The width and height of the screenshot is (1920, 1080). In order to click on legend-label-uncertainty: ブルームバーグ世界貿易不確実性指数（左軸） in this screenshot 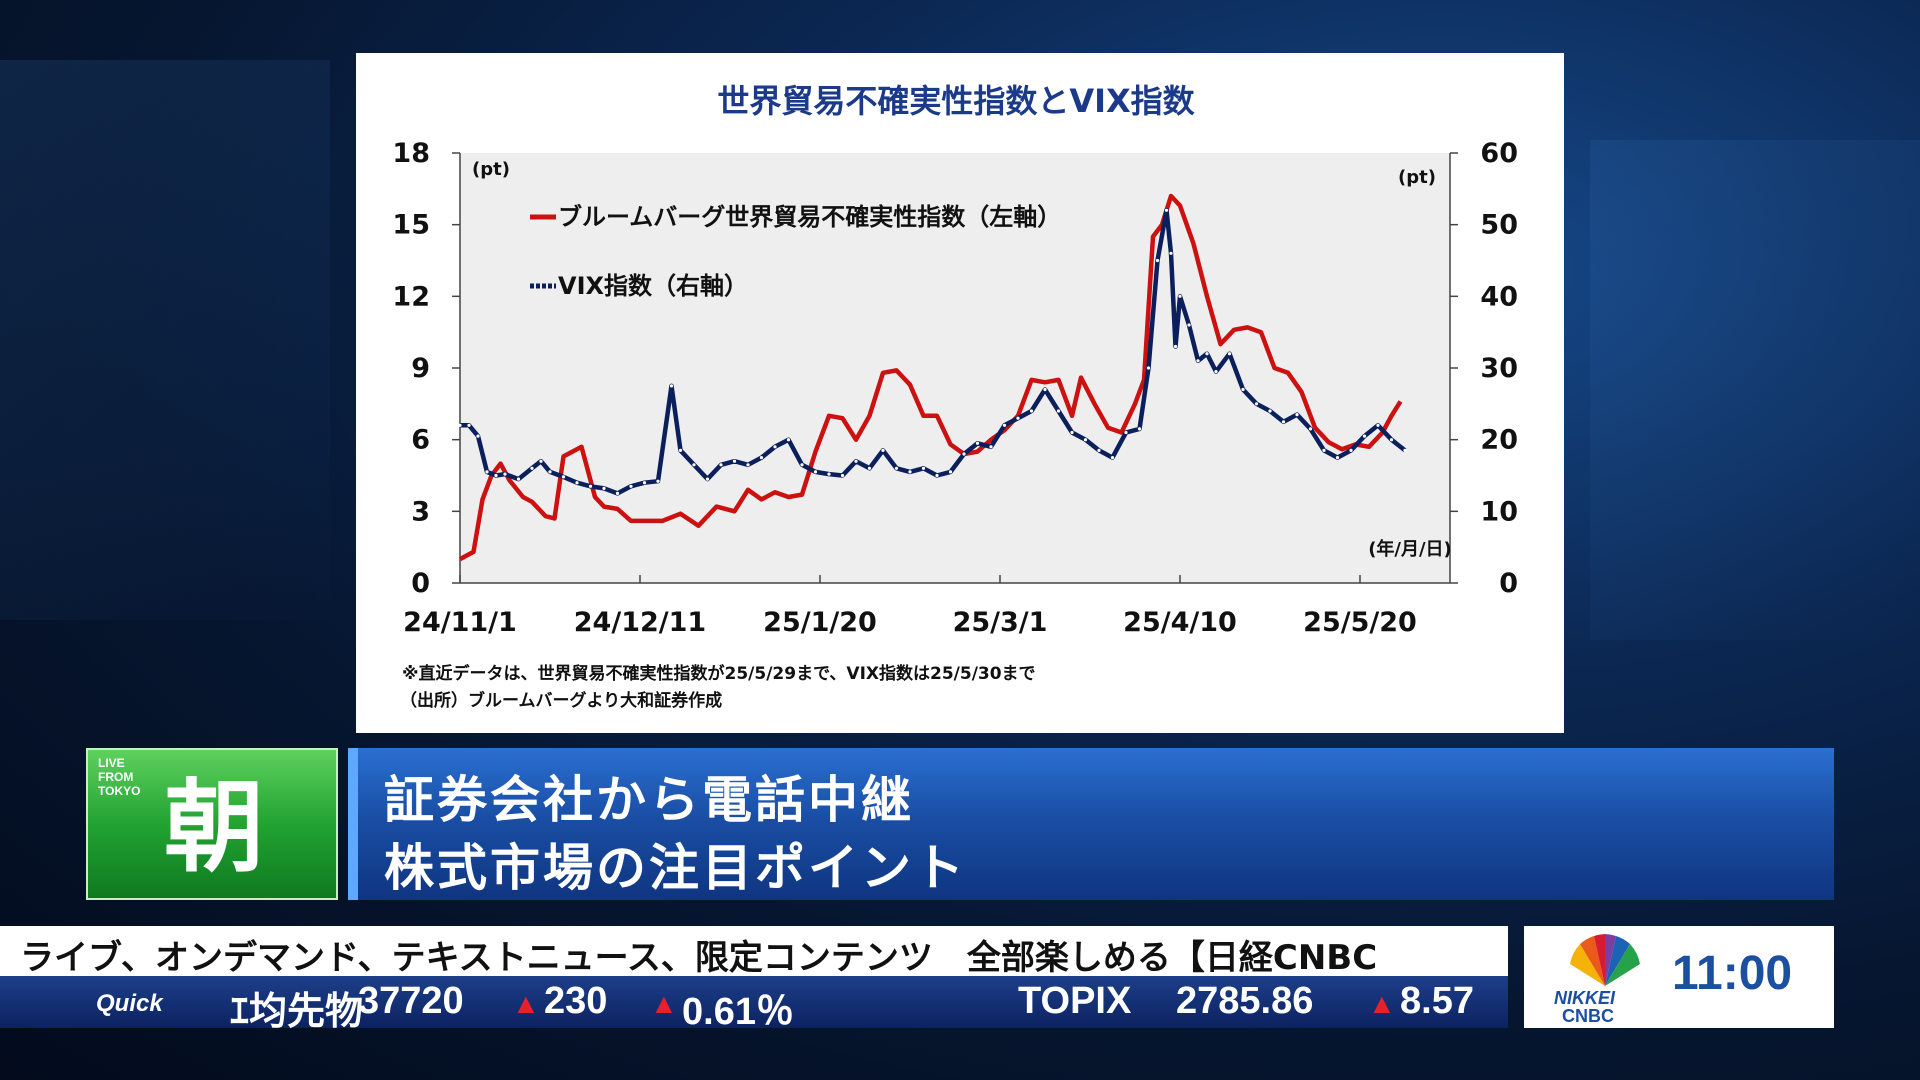, I will do `click(809, 217)`.